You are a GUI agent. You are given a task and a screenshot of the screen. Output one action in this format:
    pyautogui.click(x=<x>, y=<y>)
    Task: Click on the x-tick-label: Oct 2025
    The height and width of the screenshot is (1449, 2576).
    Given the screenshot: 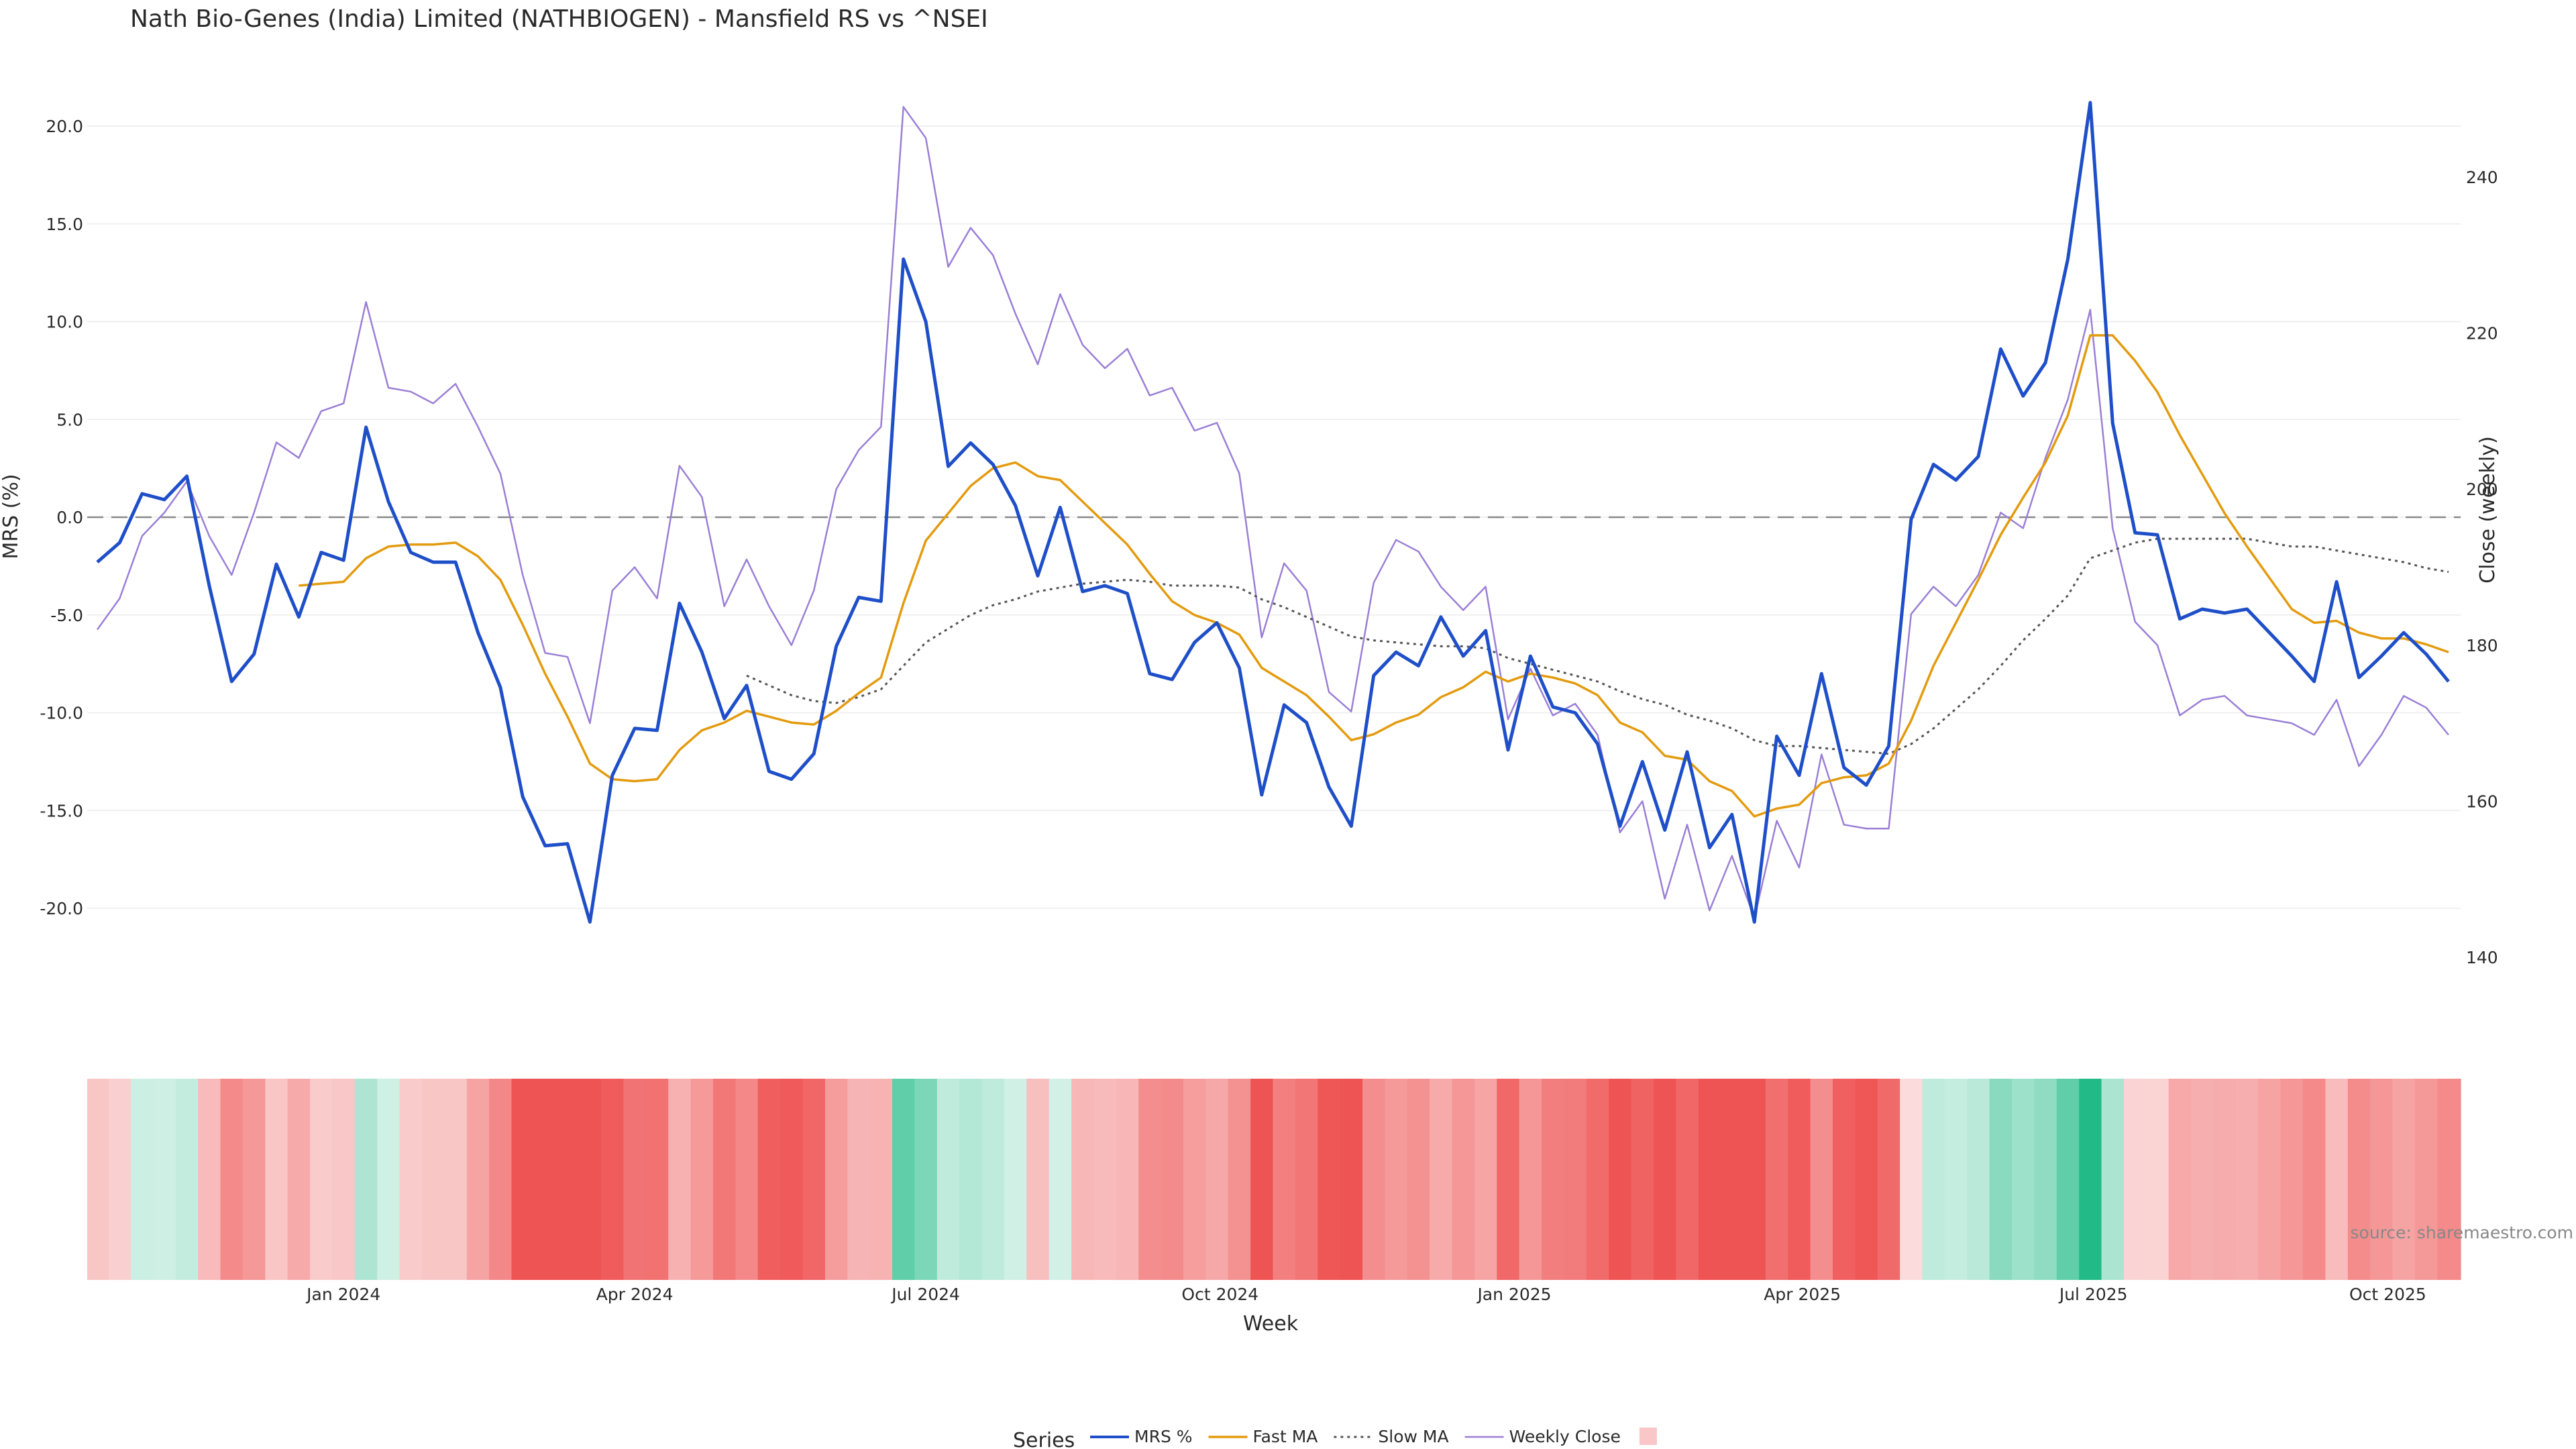 What is the action you would take?
    pyautogui.click(x=2387, y=1294)
    